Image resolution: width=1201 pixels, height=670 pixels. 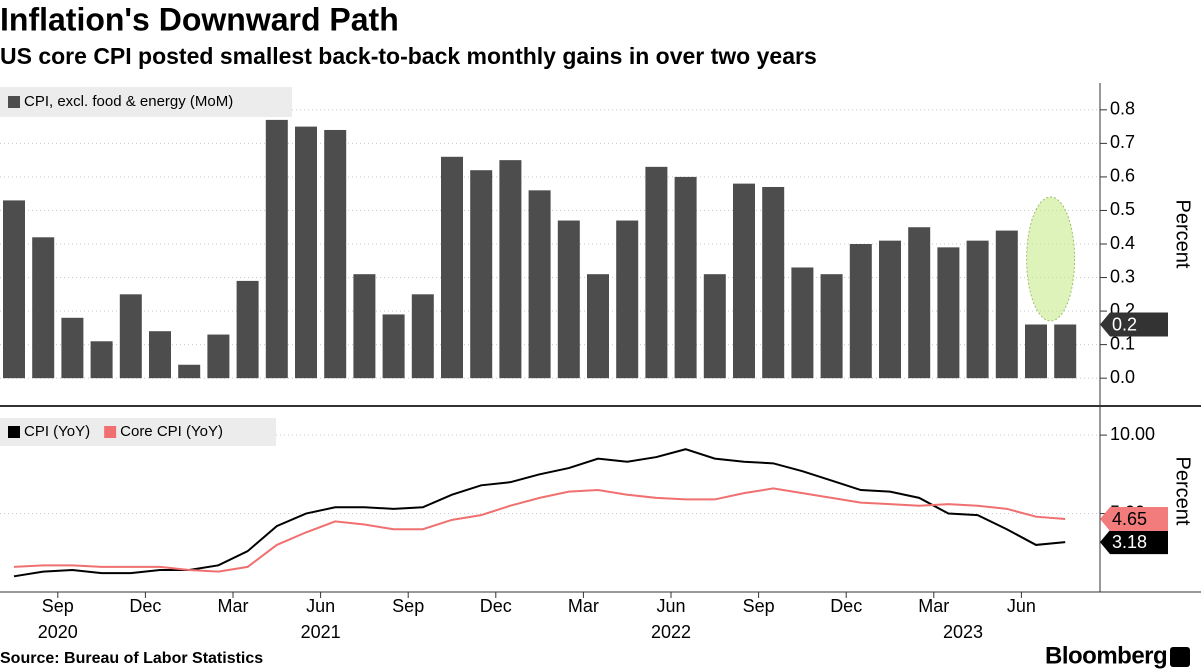 What do you see at coordinates (171, 431) in the screenshot?
I see `legend-label: Core CPI (YoY)` at bounding box center [171, 431].